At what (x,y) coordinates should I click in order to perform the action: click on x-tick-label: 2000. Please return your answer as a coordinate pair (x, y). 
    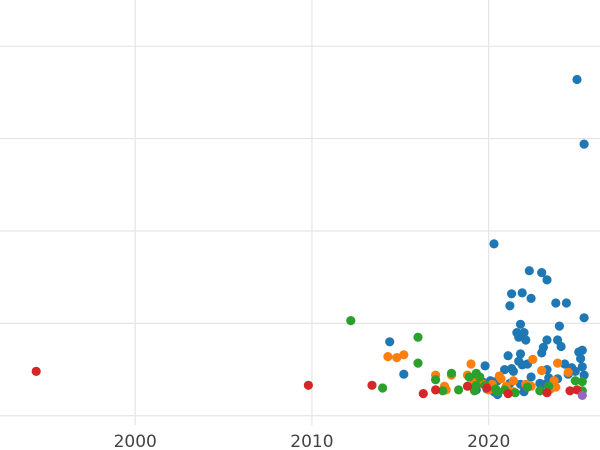
    Looking at the image, I should click on (135, 441).